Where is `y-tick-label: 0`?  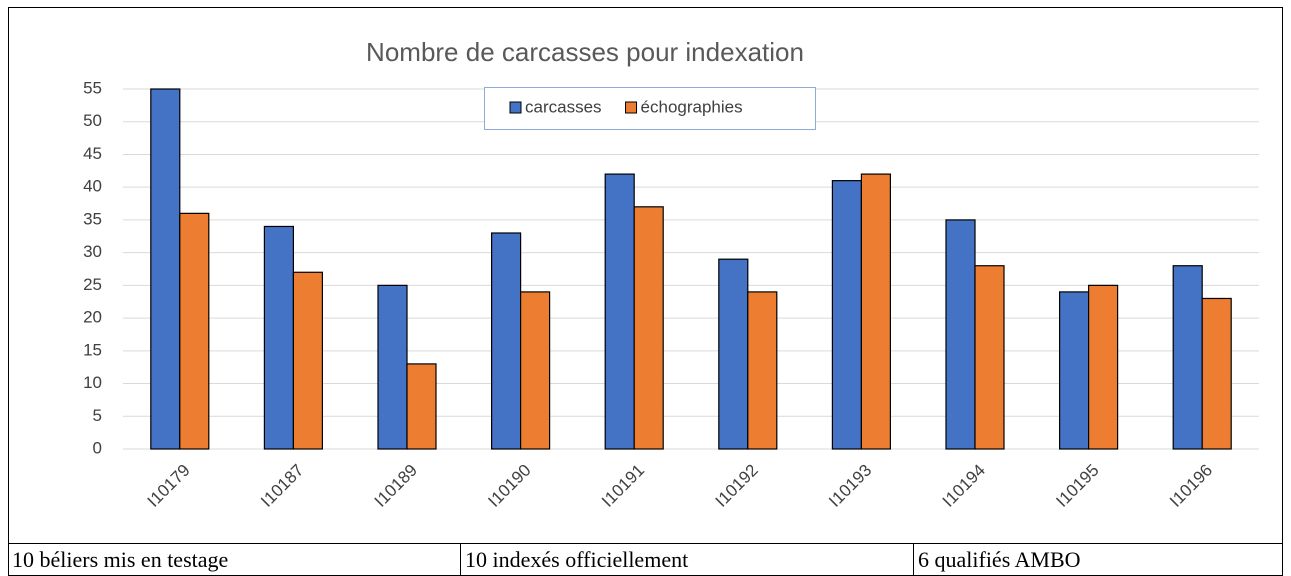
y-tick-label: 0 is located at coordinates (97, 447).